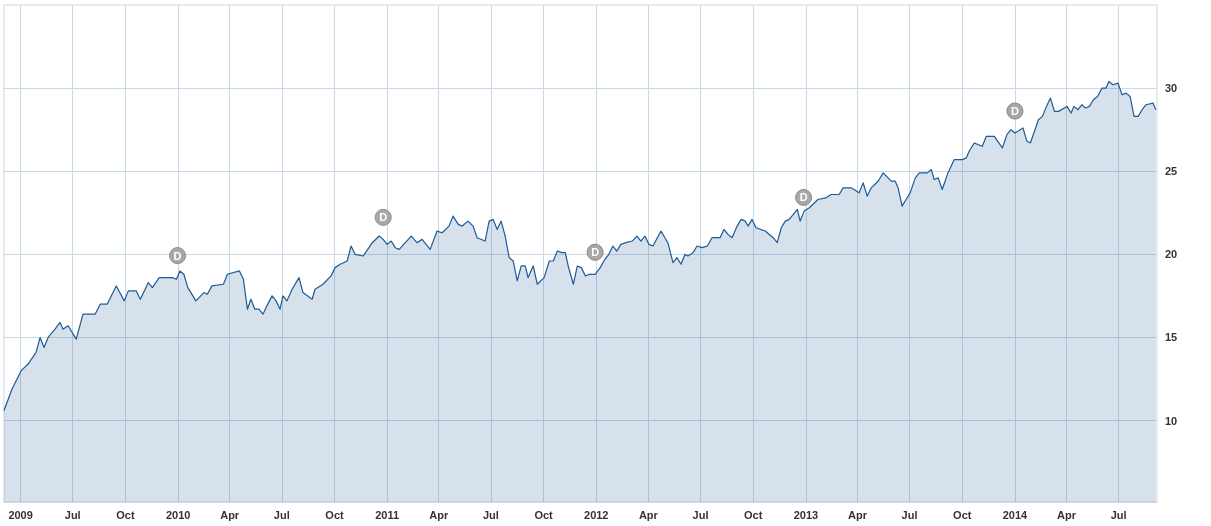 The width and height of the screenshot is (1211, 526). Describe the element at coordinates (1171, 420) in the screenshot. I see `y-tick-label: 10` at that location.